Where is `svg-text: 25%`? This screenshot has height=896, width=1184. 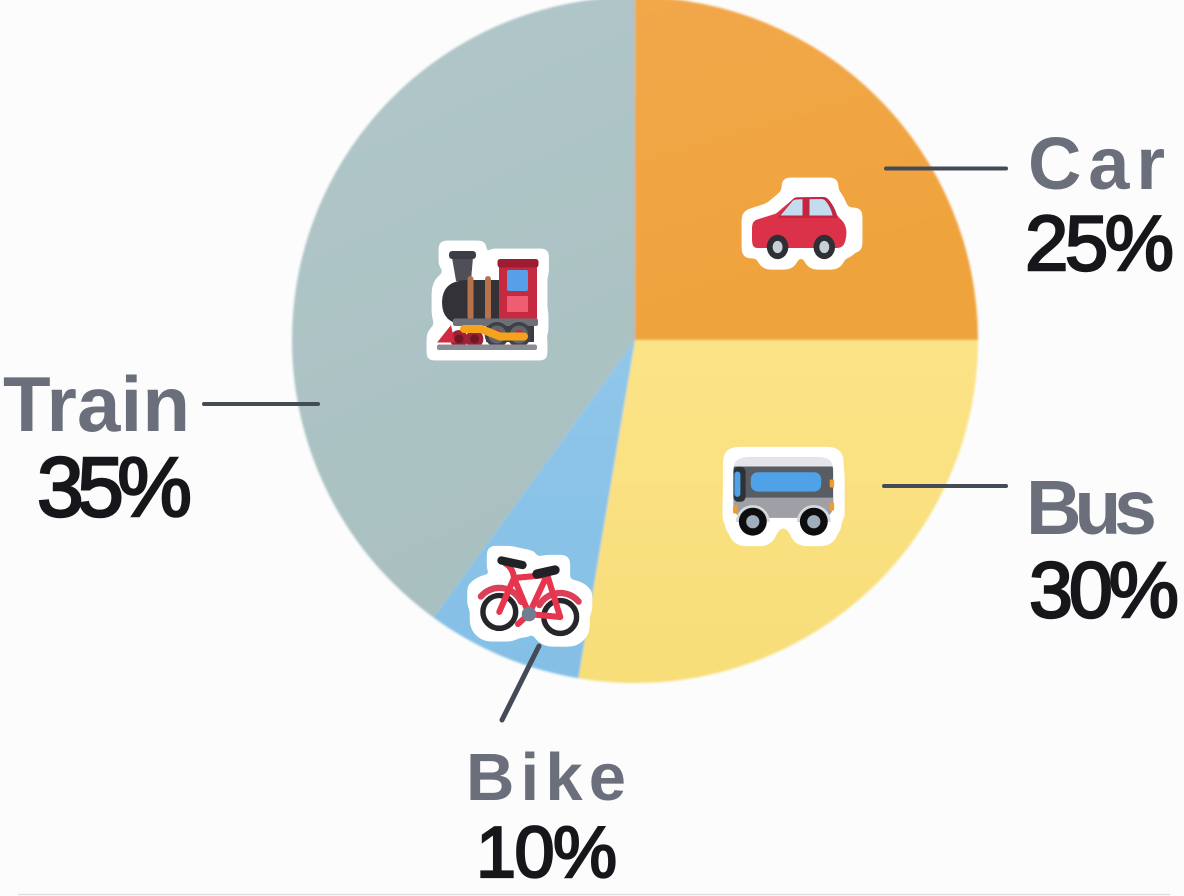 svg-text: 25% is located at coordinates (1099, 243).